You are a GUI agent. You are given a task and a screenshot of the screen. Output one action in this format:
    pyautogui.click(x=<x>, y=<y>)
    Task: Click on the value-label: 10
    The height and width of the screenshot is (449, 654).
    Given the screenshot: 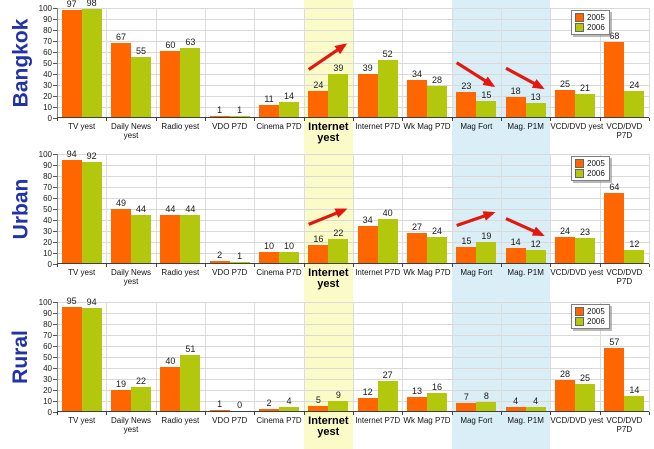 What is the action you would take?
    pyautogui.click(x=268, y=246)
    